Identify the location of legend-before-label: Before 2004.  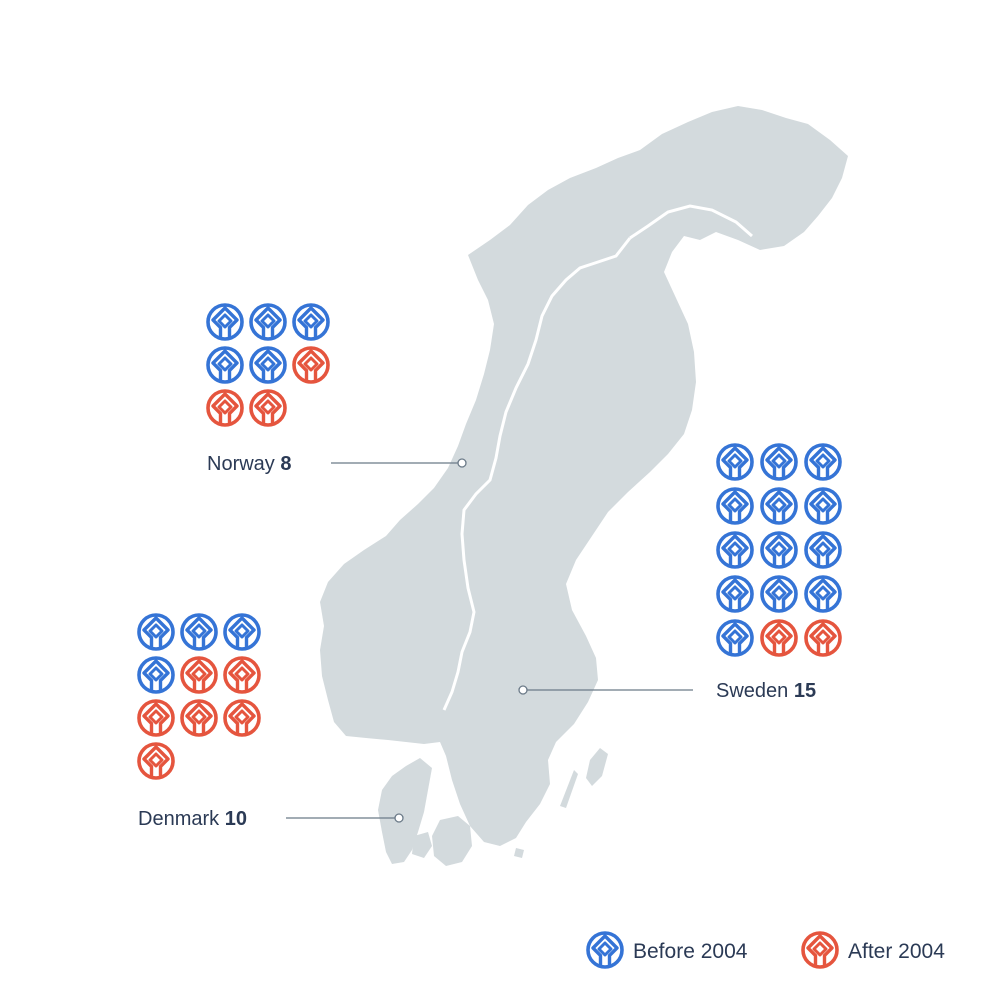
(690, 951).